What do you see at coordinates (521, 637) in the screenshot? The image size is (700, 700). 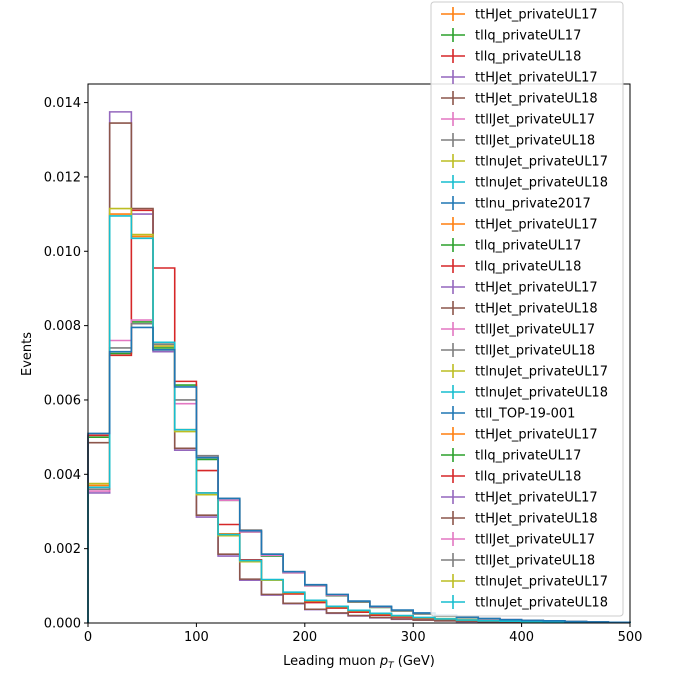 I see `x-tick-label: 400` at bounding box center [521, 637].